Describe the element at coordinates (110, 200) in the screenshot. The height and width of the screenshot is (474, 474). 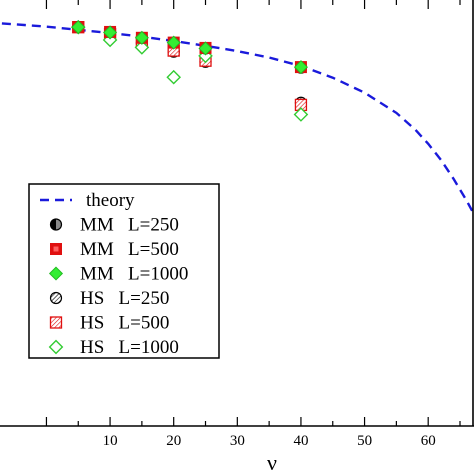
I see `legend-label-theory: theory` at that location.